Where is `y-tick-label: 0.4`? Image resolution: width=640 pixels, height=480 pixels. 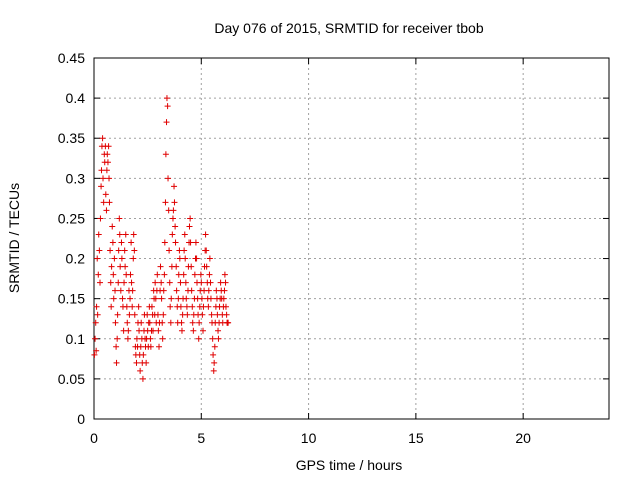 y-tick-label: 0.4 is located at coordinates (76, 98).